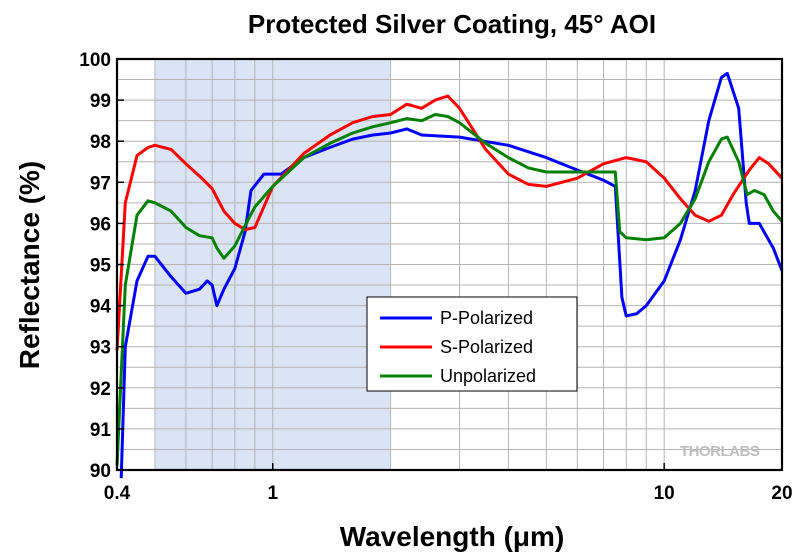 The image size is (800, 559). I want to click on x-tick-label: 10, so click(664, 493).